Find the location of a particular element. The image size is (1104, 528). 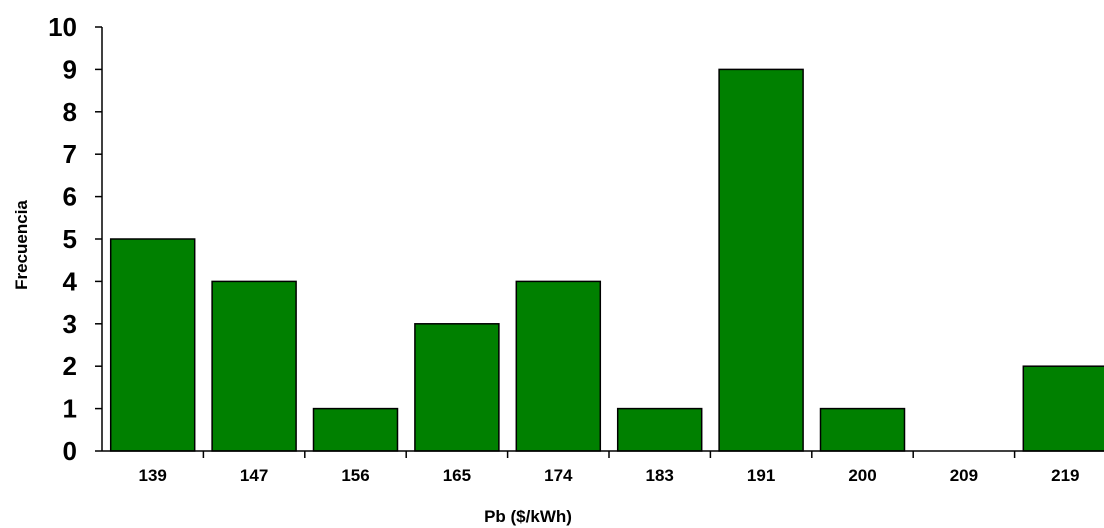

y-tick-label: 7 is located at coordinates (70, 154).